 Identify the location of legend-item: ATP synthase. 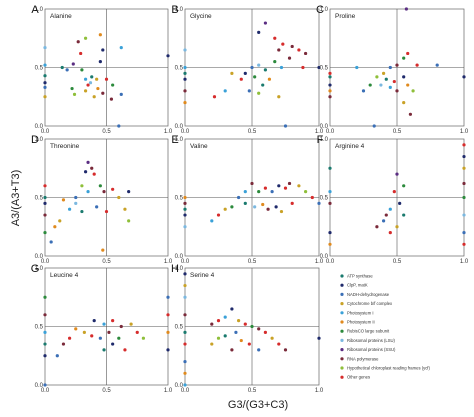
(356, 276).